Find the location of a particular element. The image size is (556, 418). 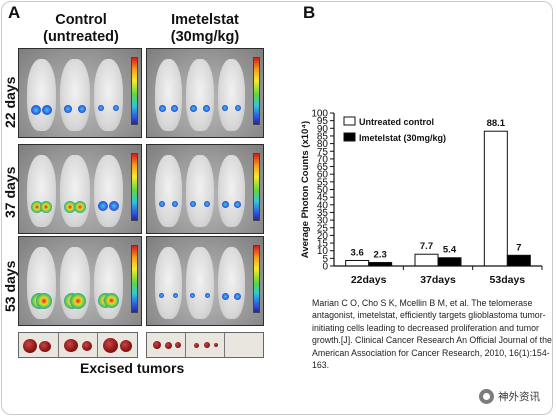

panel-b-label: B is located at coordinates (309, 12).